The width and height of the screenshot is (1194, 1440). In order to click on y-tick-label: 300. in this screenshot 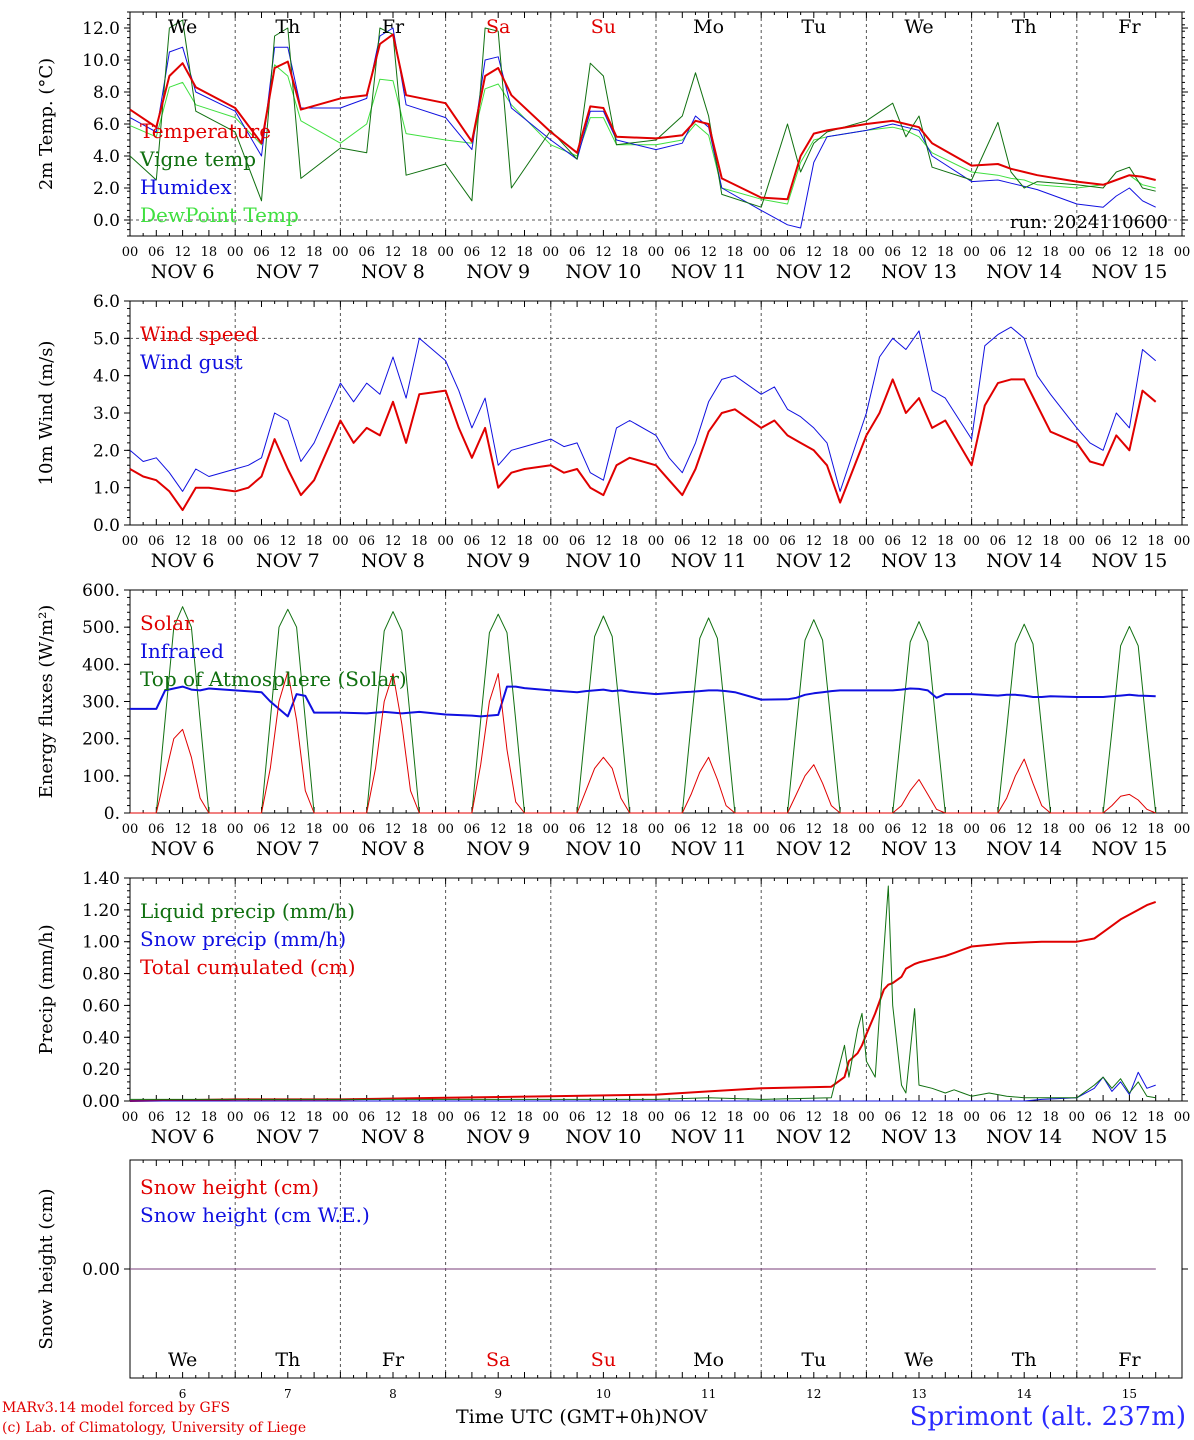, I will do `click(101, 703)`.